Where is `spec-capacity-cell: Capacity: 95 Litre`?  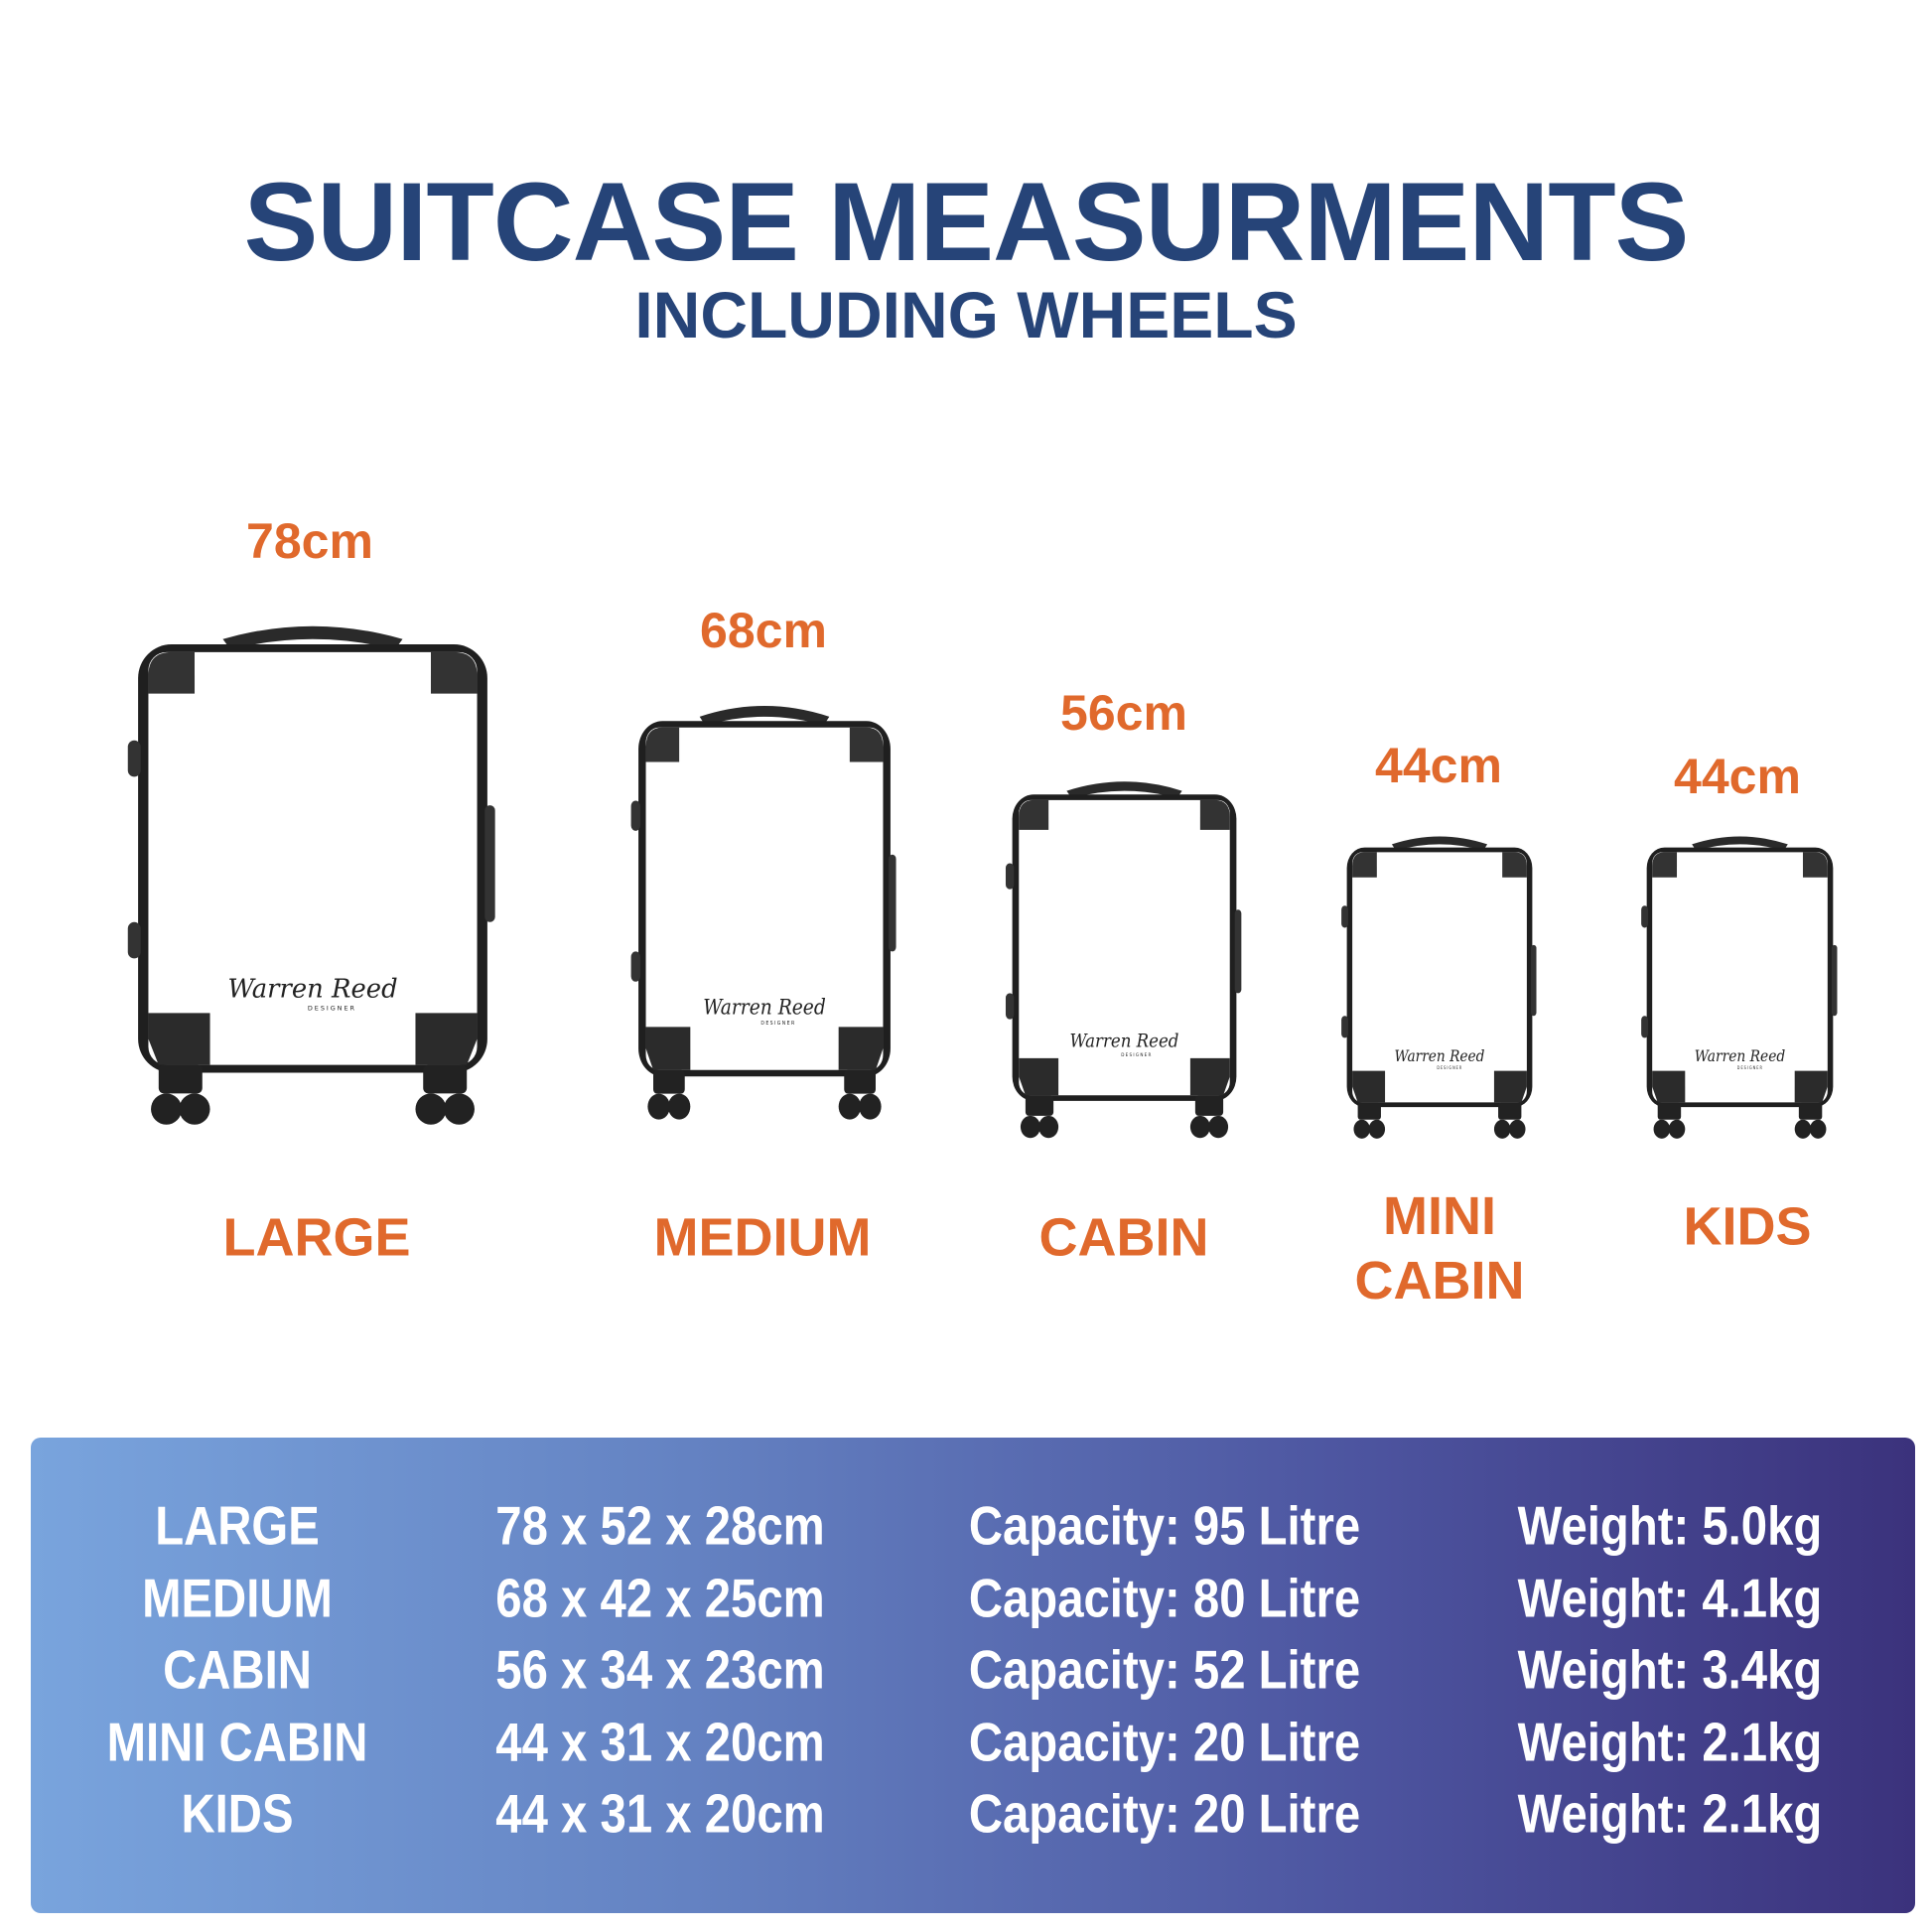 spec-capacity-cell: Capacity: 95 Litre is located at coordinates (1164, 1525).